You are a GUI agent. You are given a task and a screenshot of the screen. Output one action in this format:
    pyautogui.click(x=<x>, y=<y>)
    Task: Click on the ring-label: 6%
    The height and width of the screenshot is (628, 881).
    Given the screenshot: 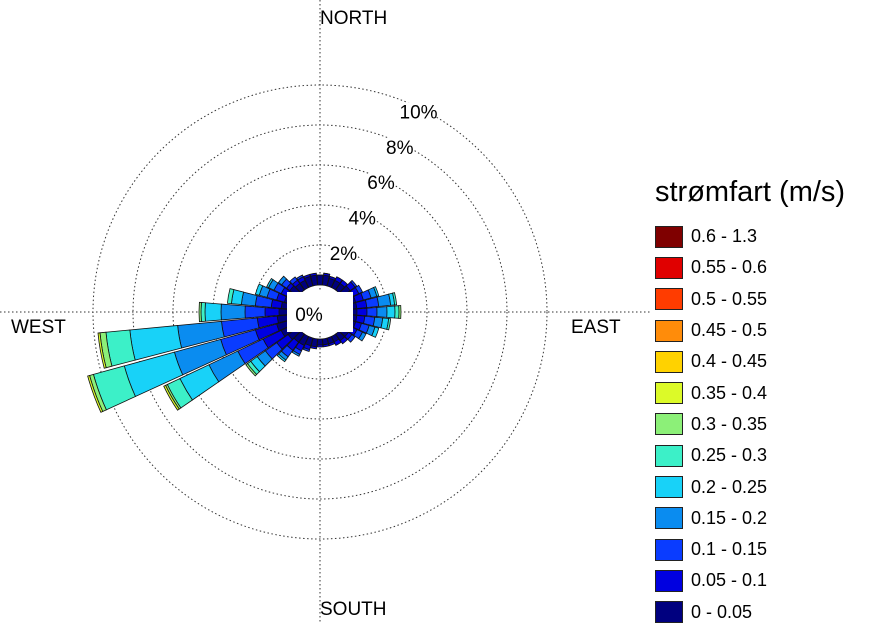 What is the action you would take?
    pyautogui.click(x=381, y=183)
    